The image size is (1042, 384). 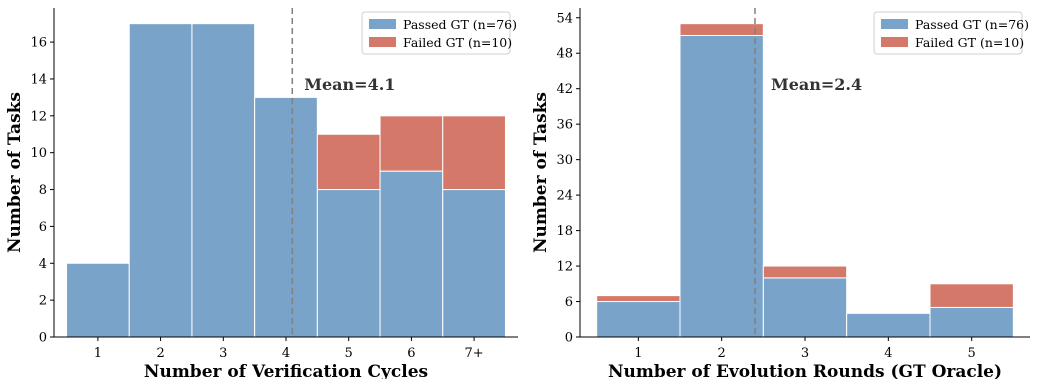 I want to click on chart-2-y-tick-label: 0, so click(x=569, y=338).